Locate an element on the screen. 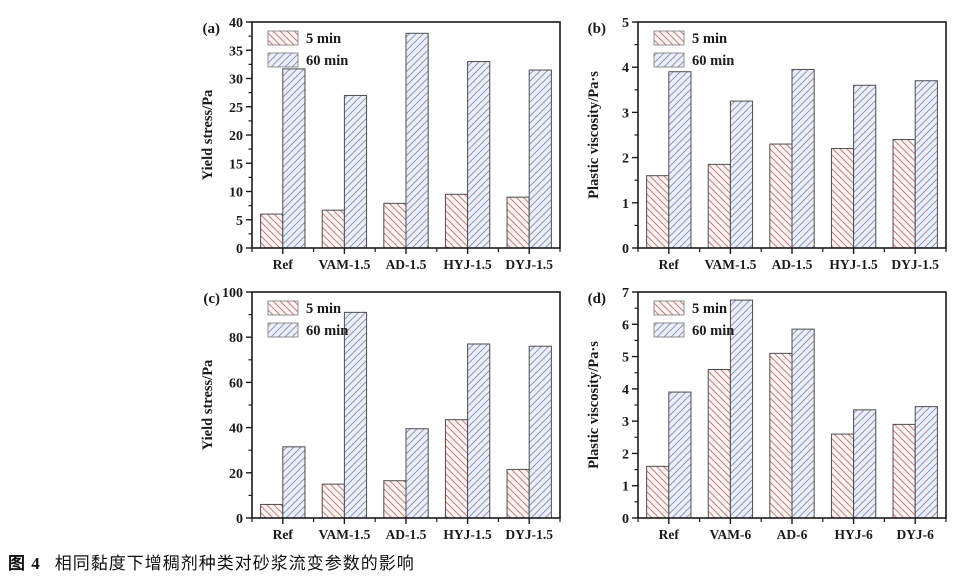 The image size is (969, 578). y-tick-label: 3 is located at coordinates (625, 113).